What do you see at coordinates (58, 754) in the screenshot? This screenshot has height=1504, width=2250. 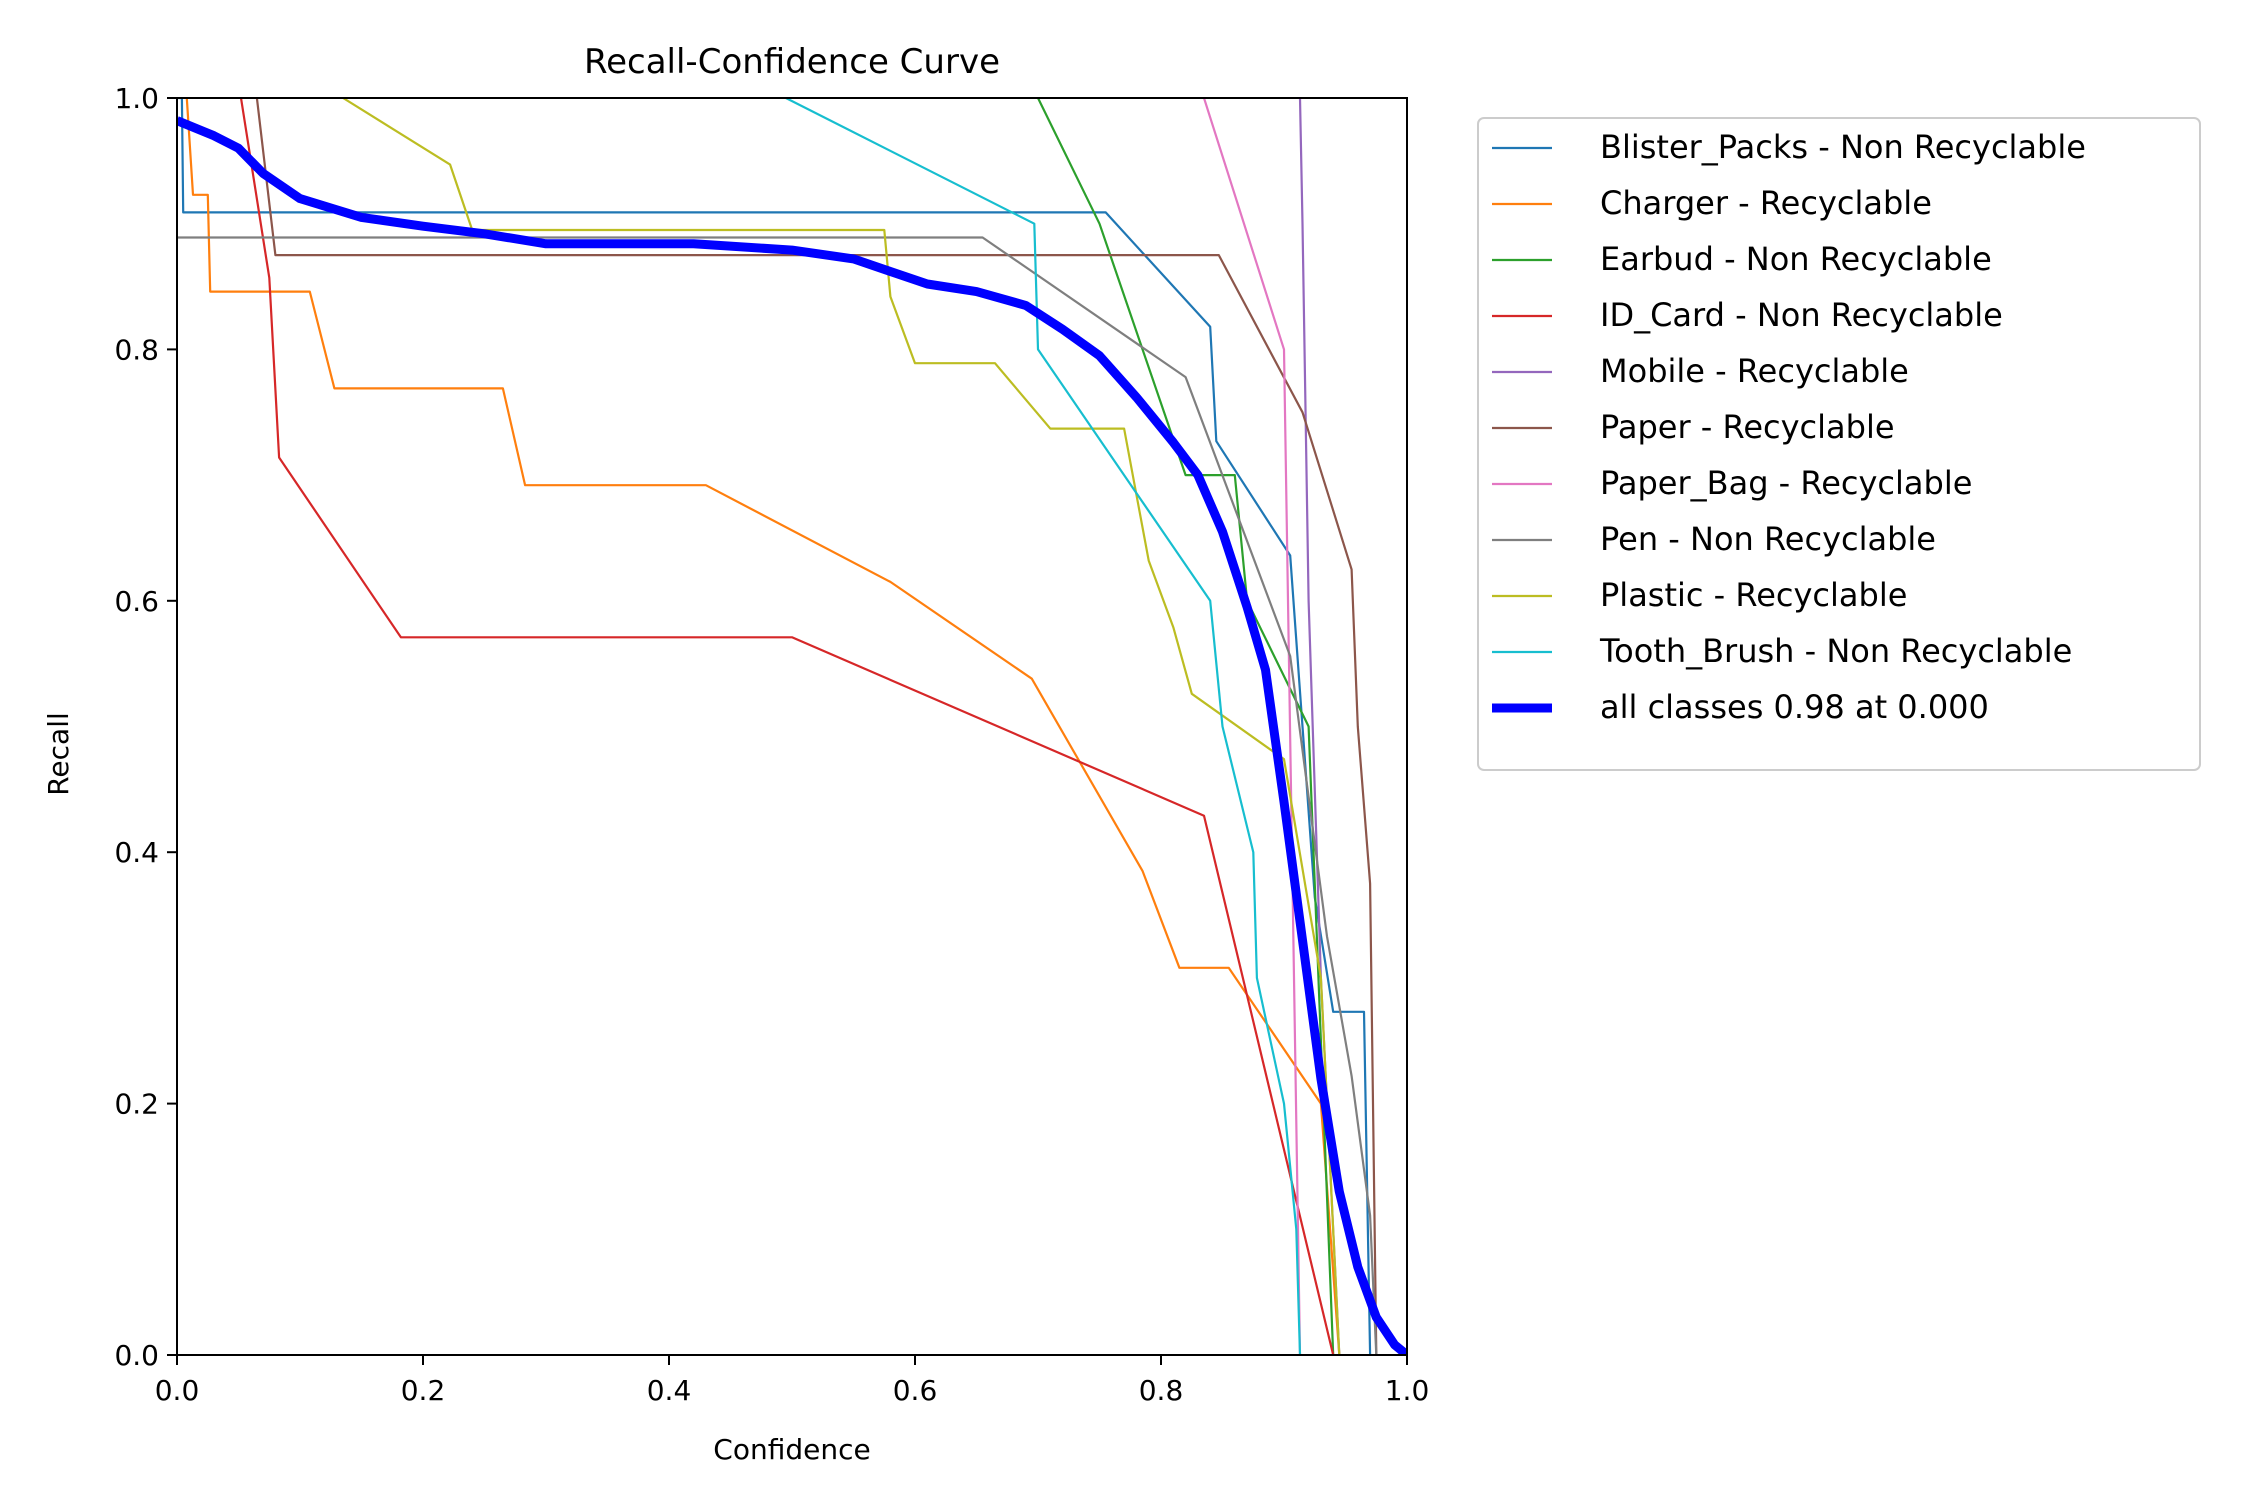 I see `y-axis-label: Recall` at bounding box center [58, 754].